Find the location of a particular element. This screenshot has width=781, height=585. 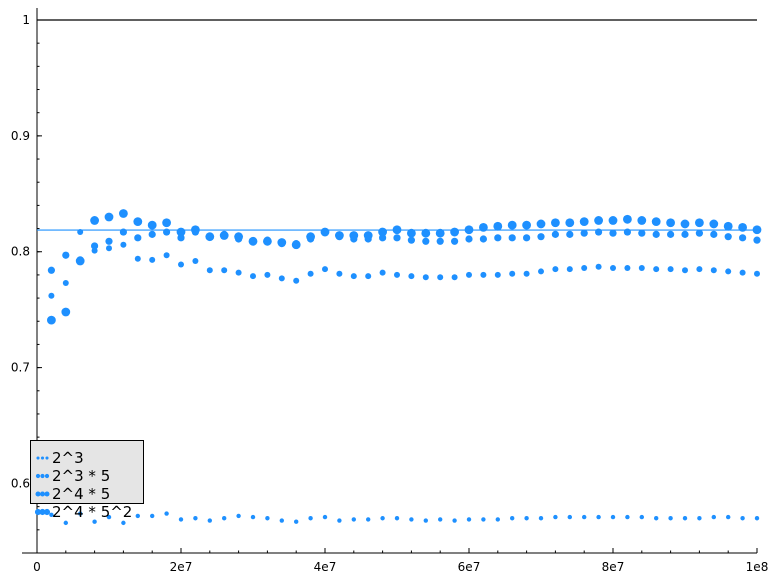

legend-label: 2^3 * 5 is located at coordinates (81, 476).